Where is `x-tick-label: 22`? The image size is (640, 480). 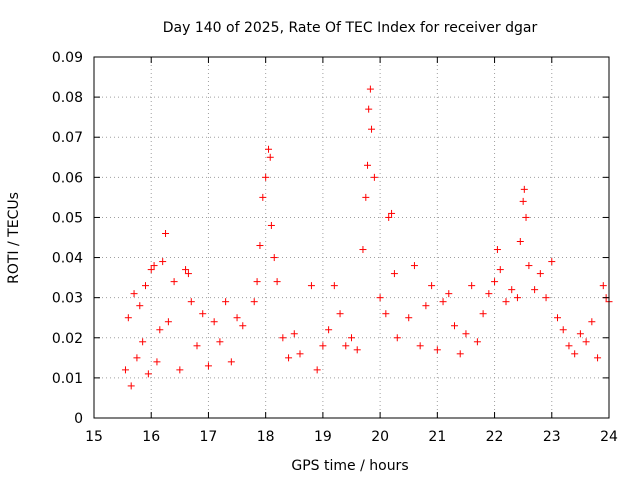 x-tick-label: 22 is located at coordinates (495, 437).